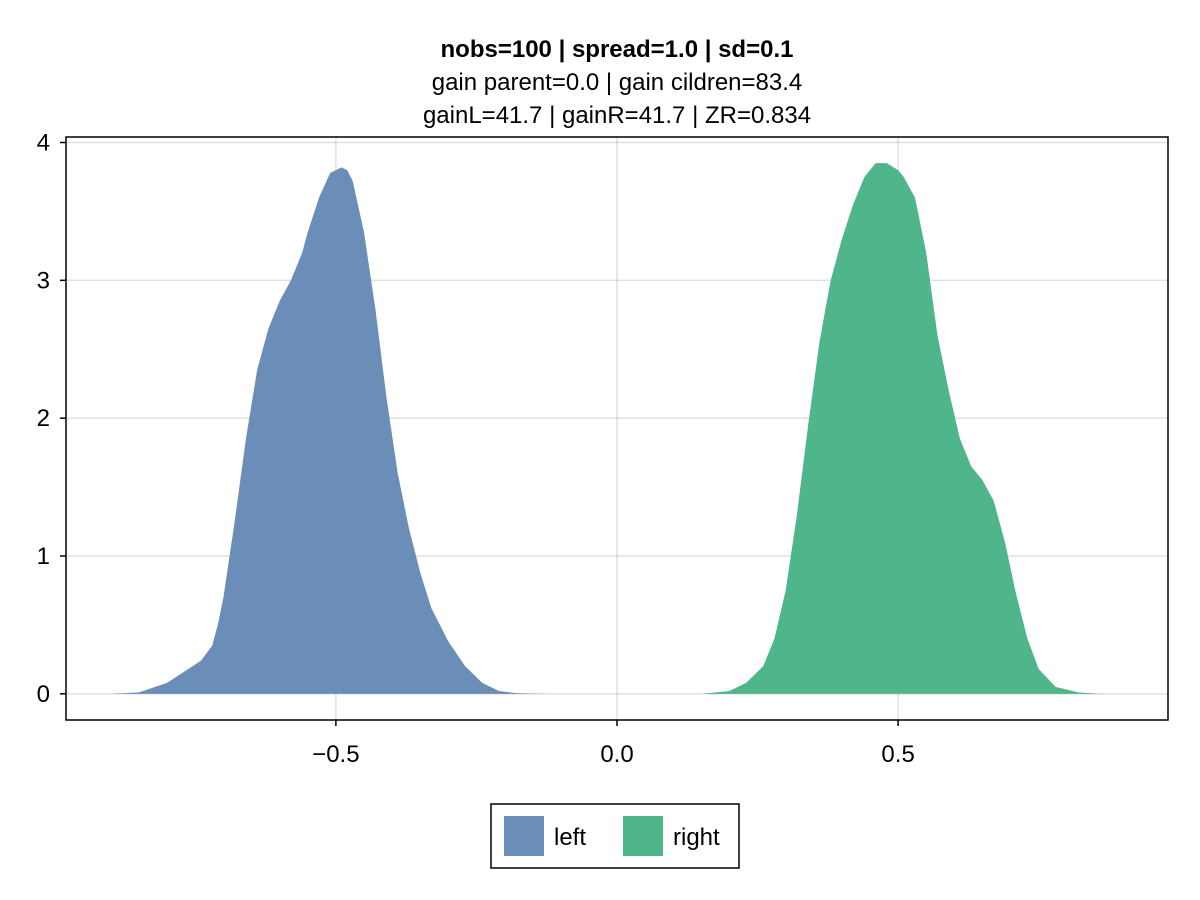 The width and height of the screenshot is (1200, 900). Describe the element at coordinates (617, 49) in the screenshot. I see `chart-title: nobs=100 | spread=1.0 | sd=0.1` at that location.